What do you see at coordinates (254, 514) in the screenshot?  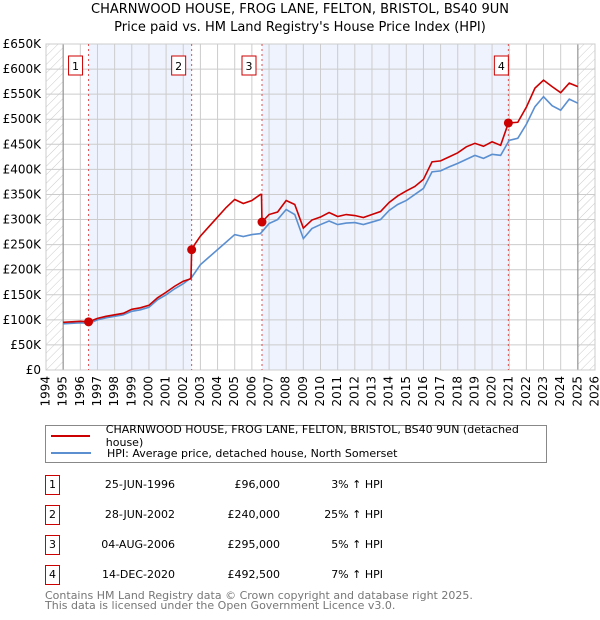 I see `sale-price: £240,000` at bounding box center [254, 514].